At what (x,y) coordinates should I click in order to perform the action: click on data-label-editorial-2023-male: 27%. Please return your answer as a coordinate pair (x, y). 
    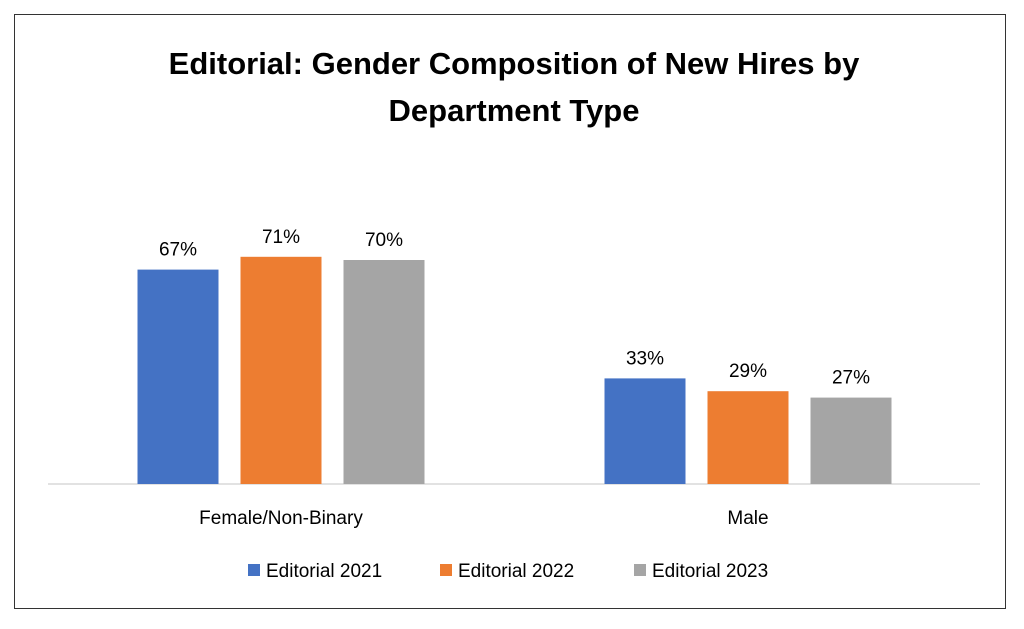
    Looking at the image, I should click on (851, 378).